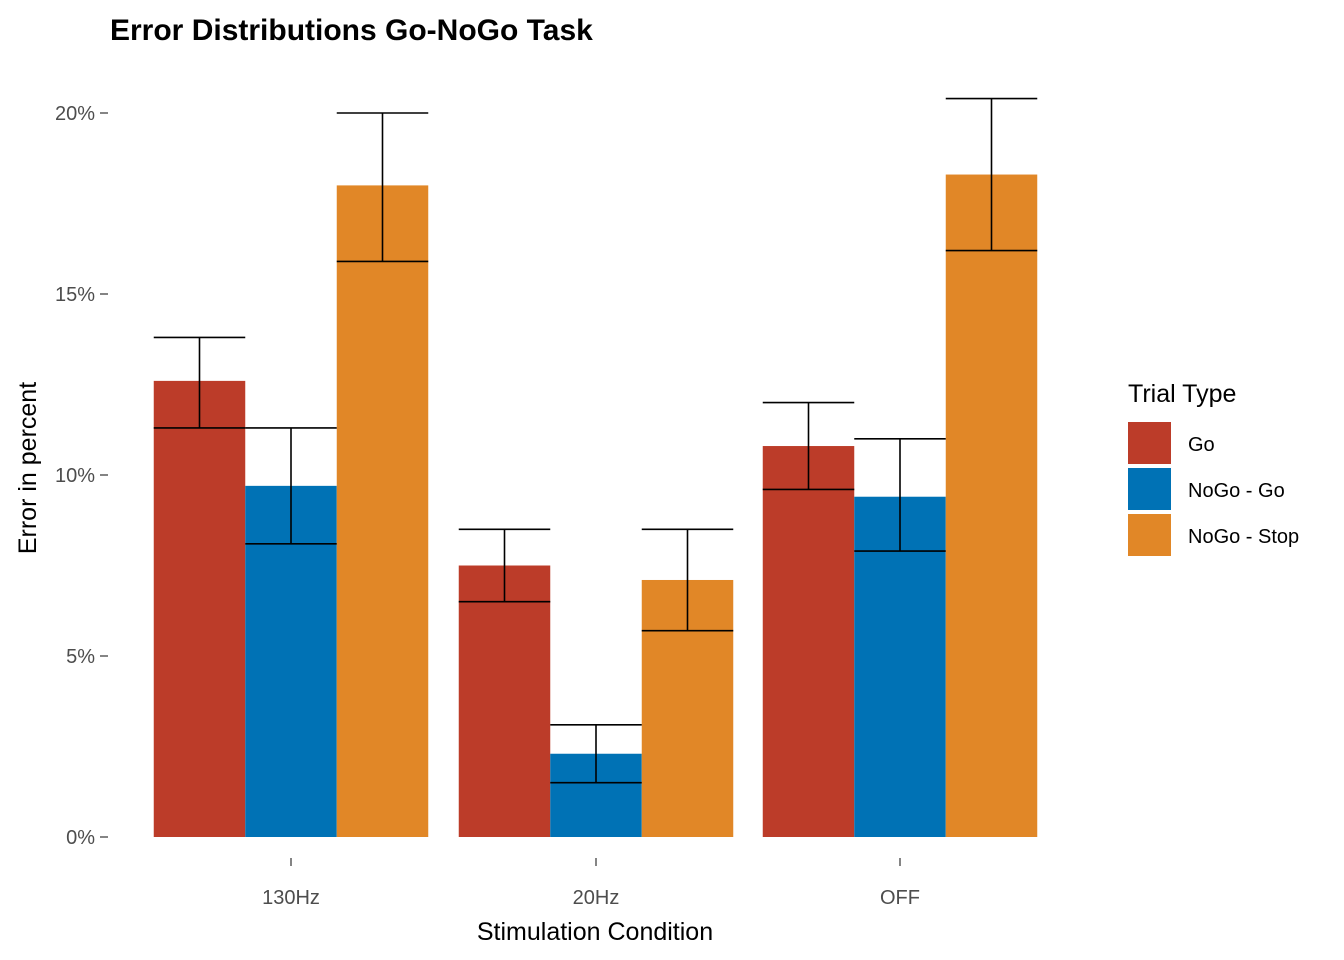 The image size is (1344, 960). What do you see at coordinates (1182, 394) in the screenshot?
I see `legend-title: Trial Type` at bounding box center [1182, 394].